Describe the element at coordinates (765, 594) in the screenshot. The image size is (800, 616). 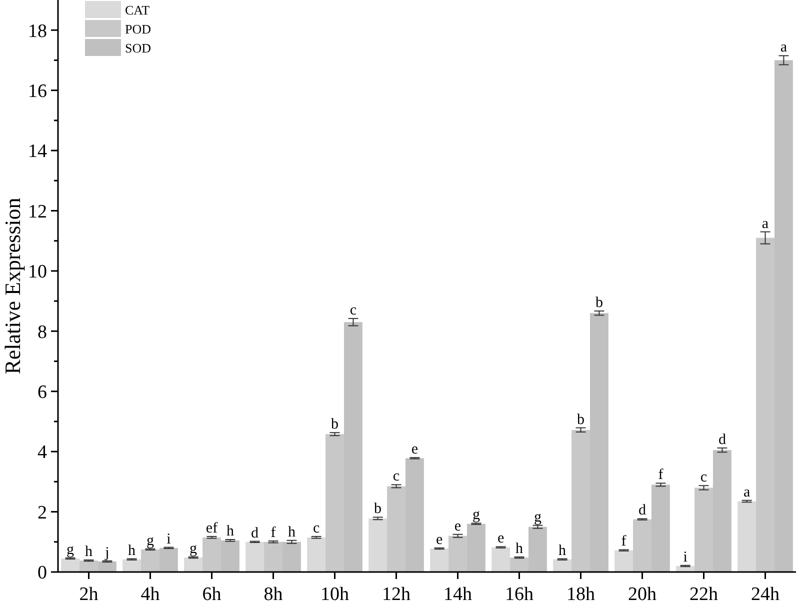
I see `x-tick-label: 24h` at that location.